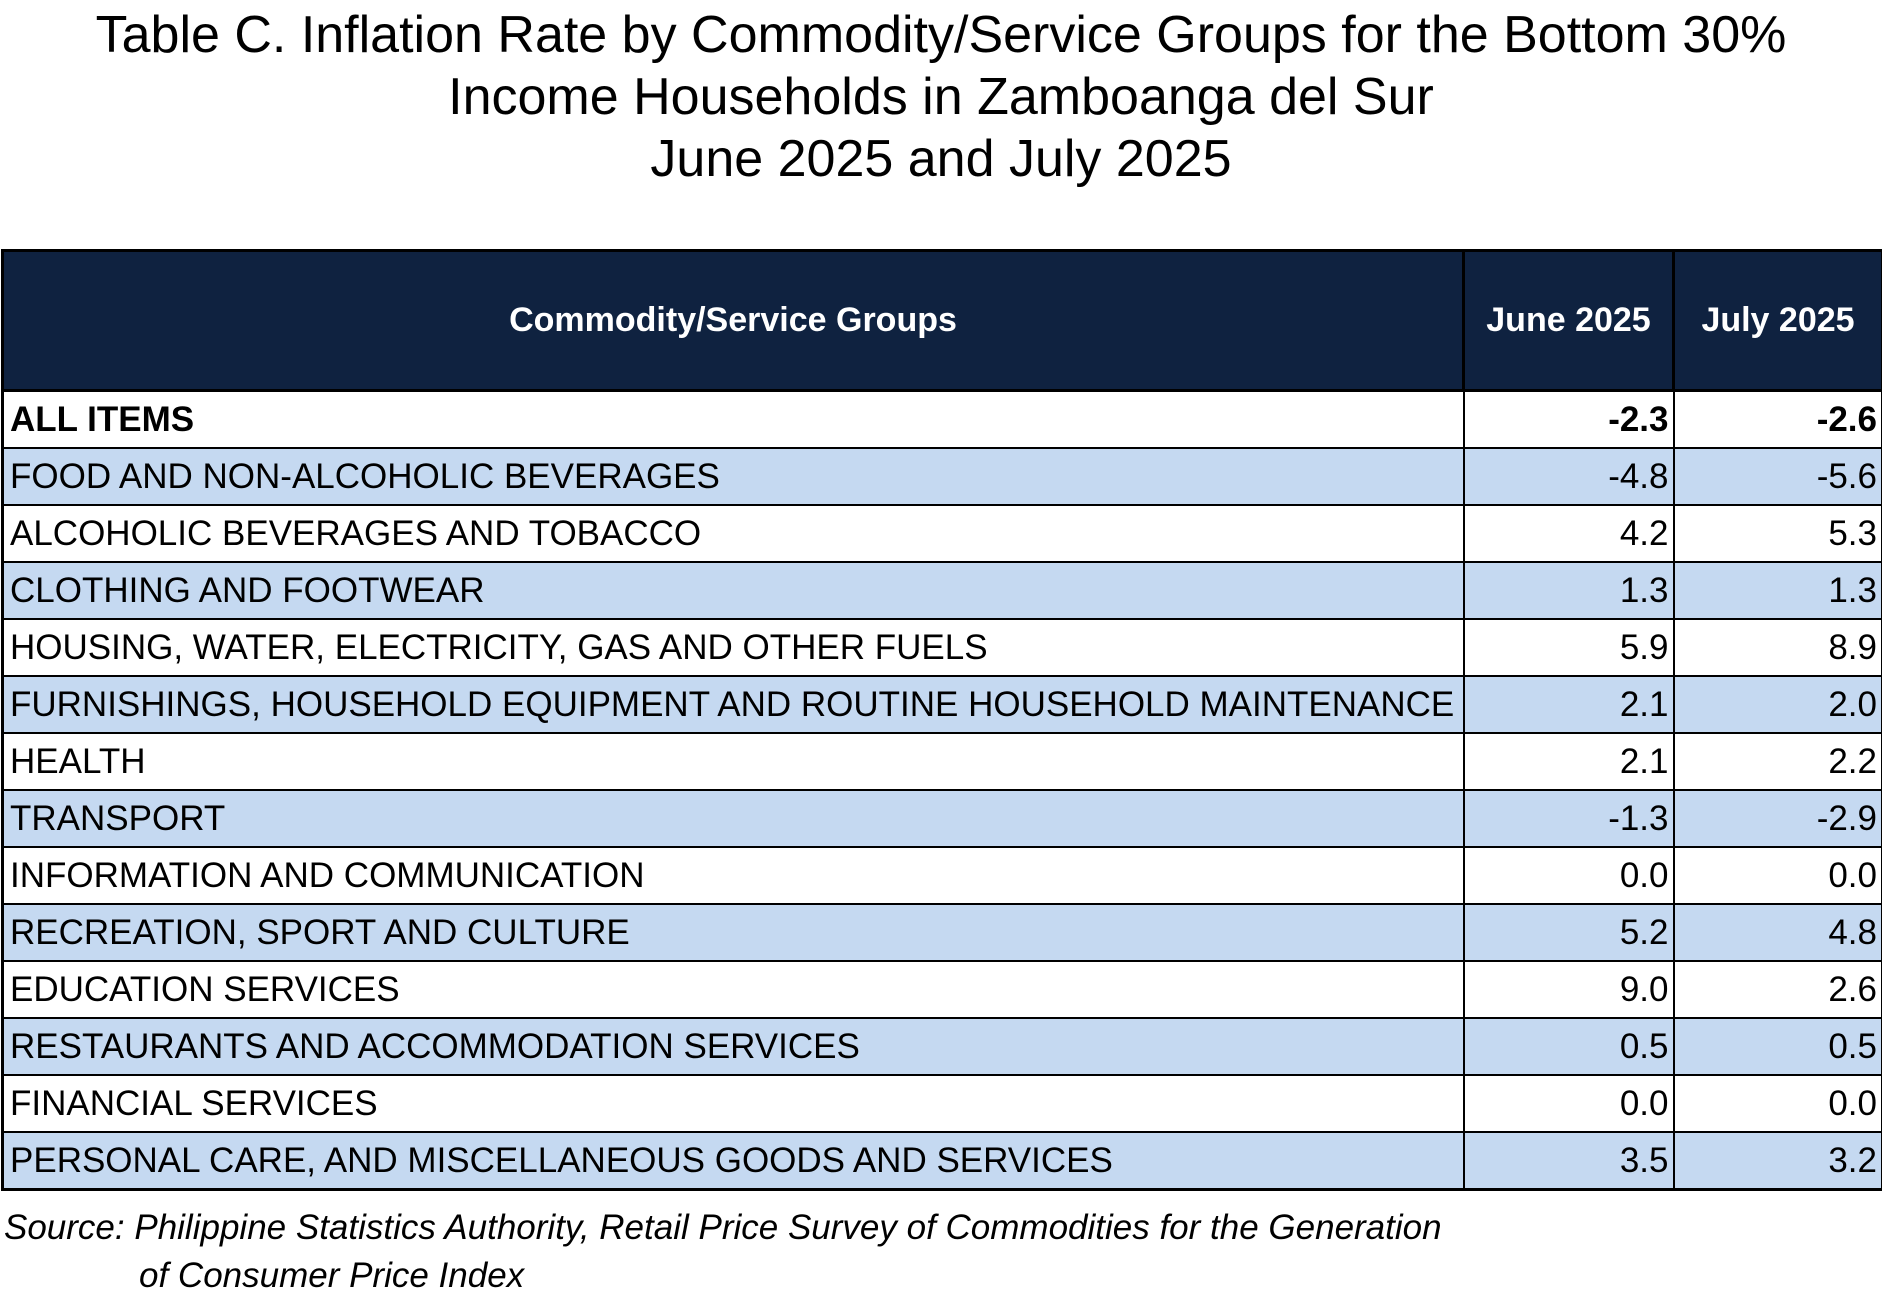 Image resolution: width=1882 pixels, height=1300 pixels. I want to click on header-june-2025: June 2025, so click(1569, 321).